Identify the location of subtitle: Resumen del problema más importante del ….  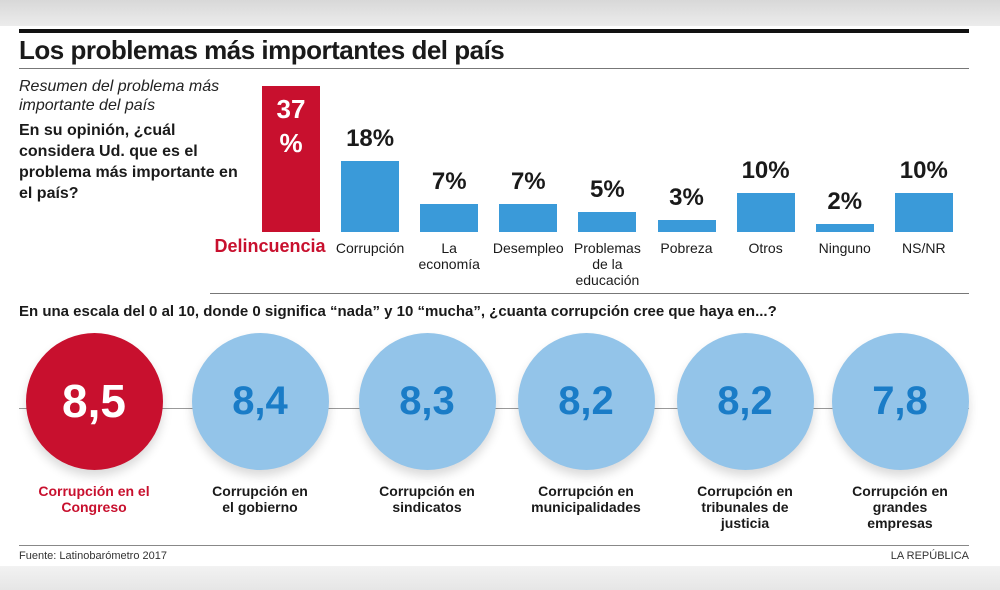
(119, 96).